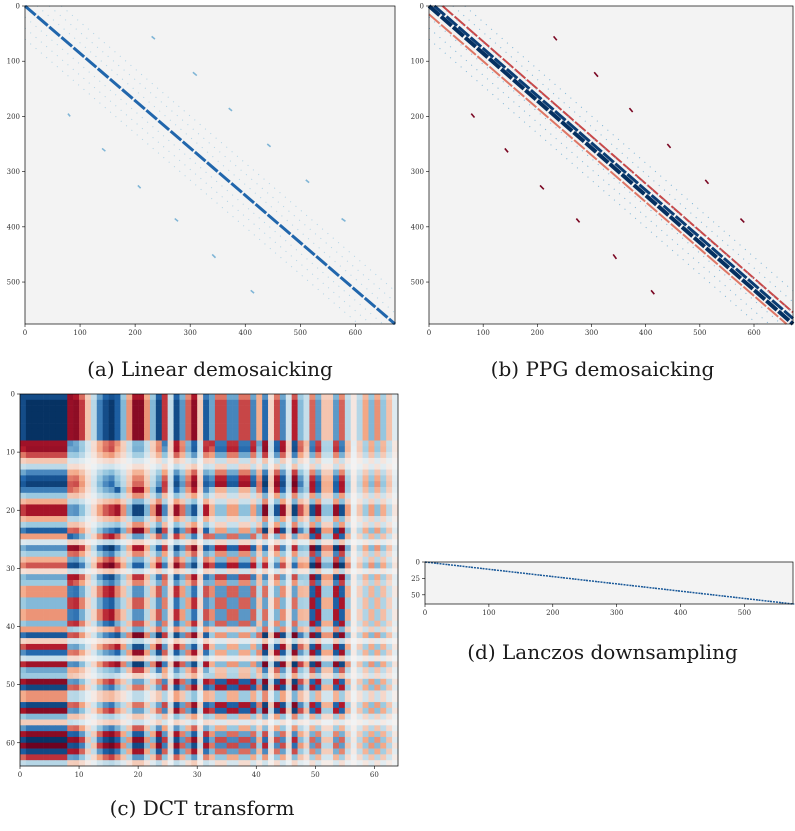 This screenshot has width=795, height=831. I want to click on dct-xtick: 40, so click(256, 772).